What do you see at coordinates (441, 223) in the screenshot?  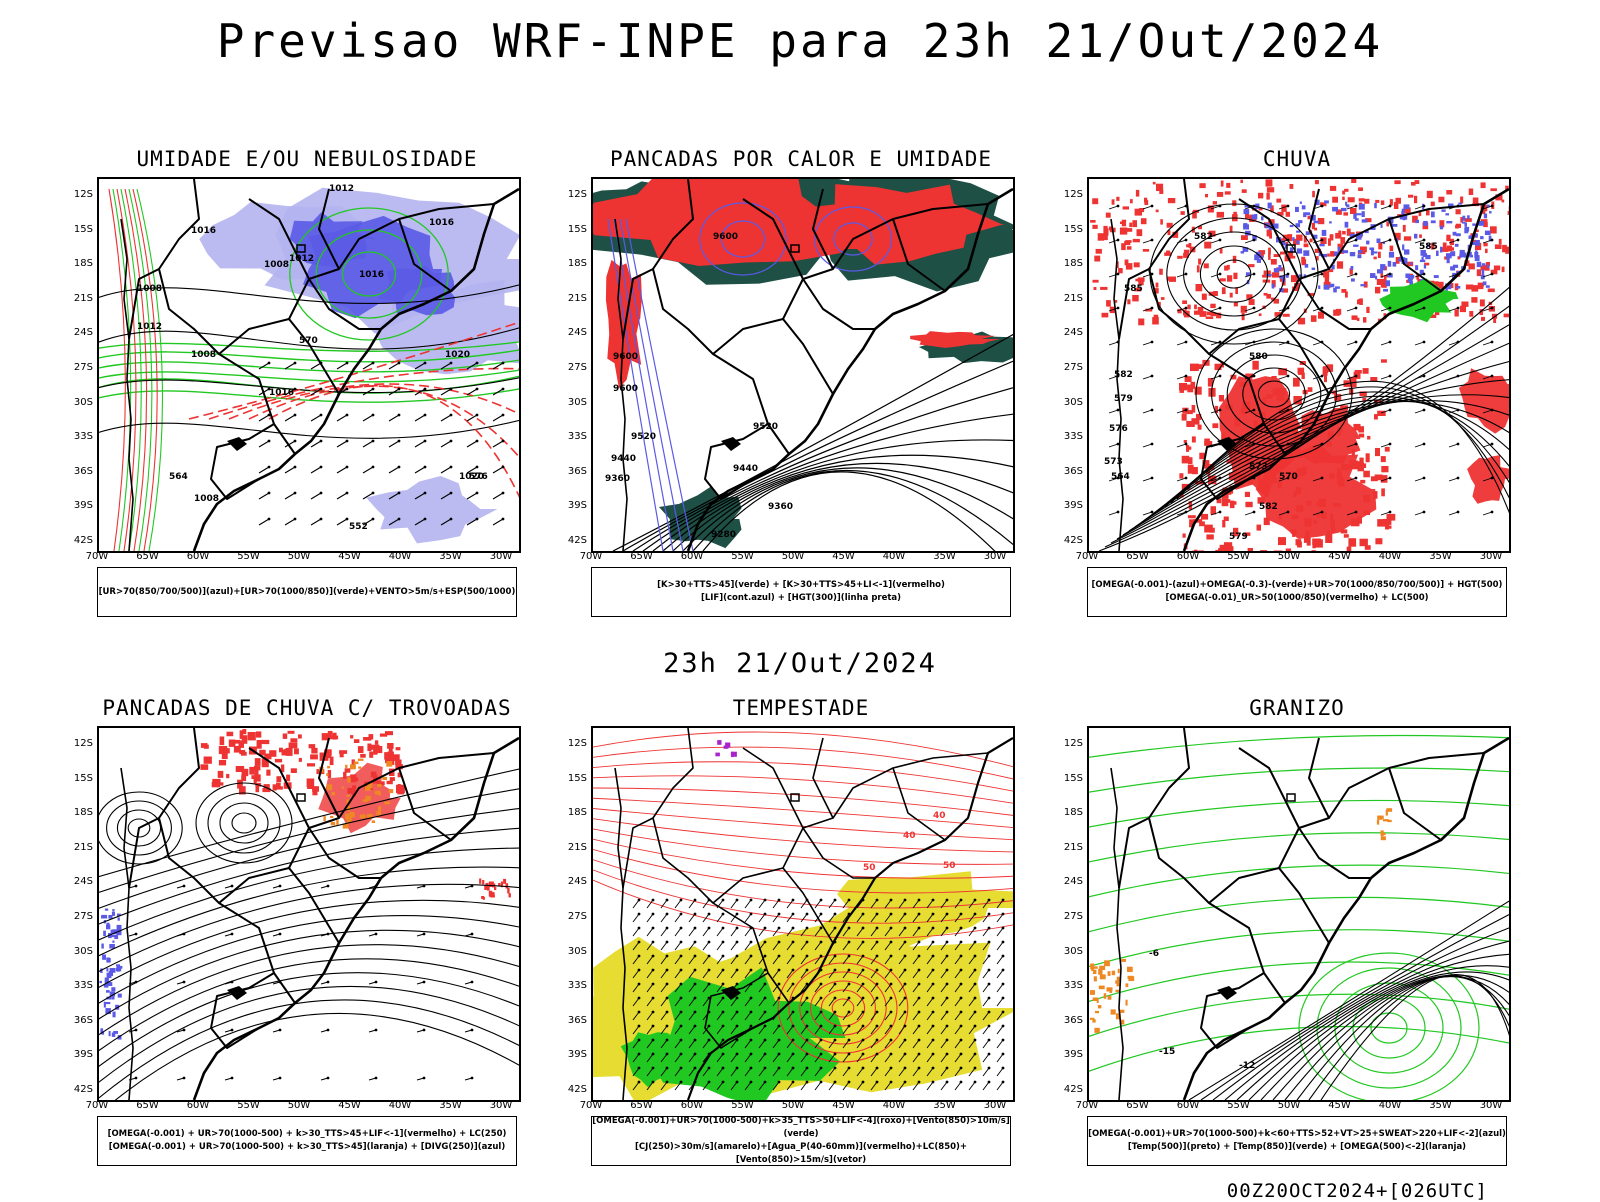 I see `contour-label: 1016` at bounding box center [441, 223].